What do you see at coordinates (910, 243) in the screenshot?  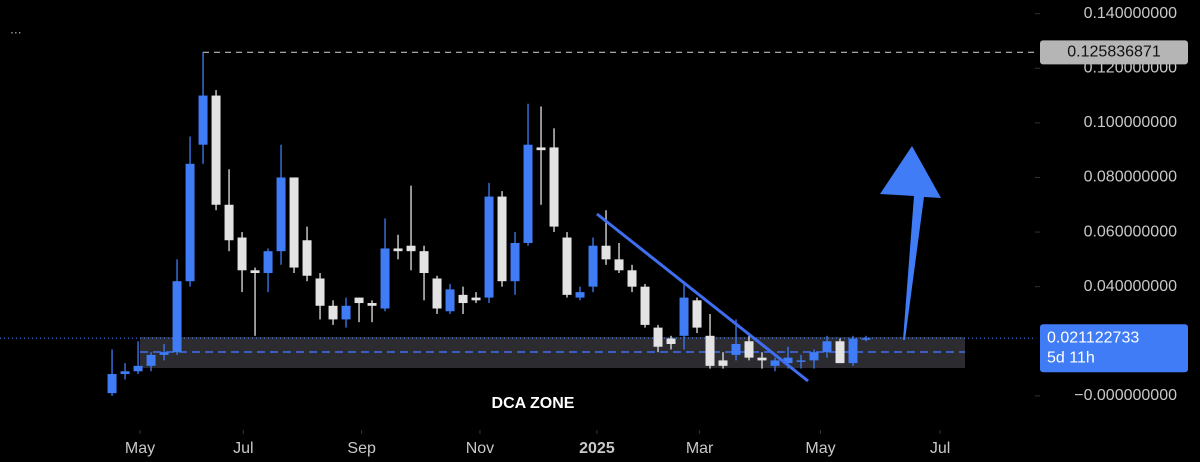 I see `up-arrow` at bounding box center [910, 243].